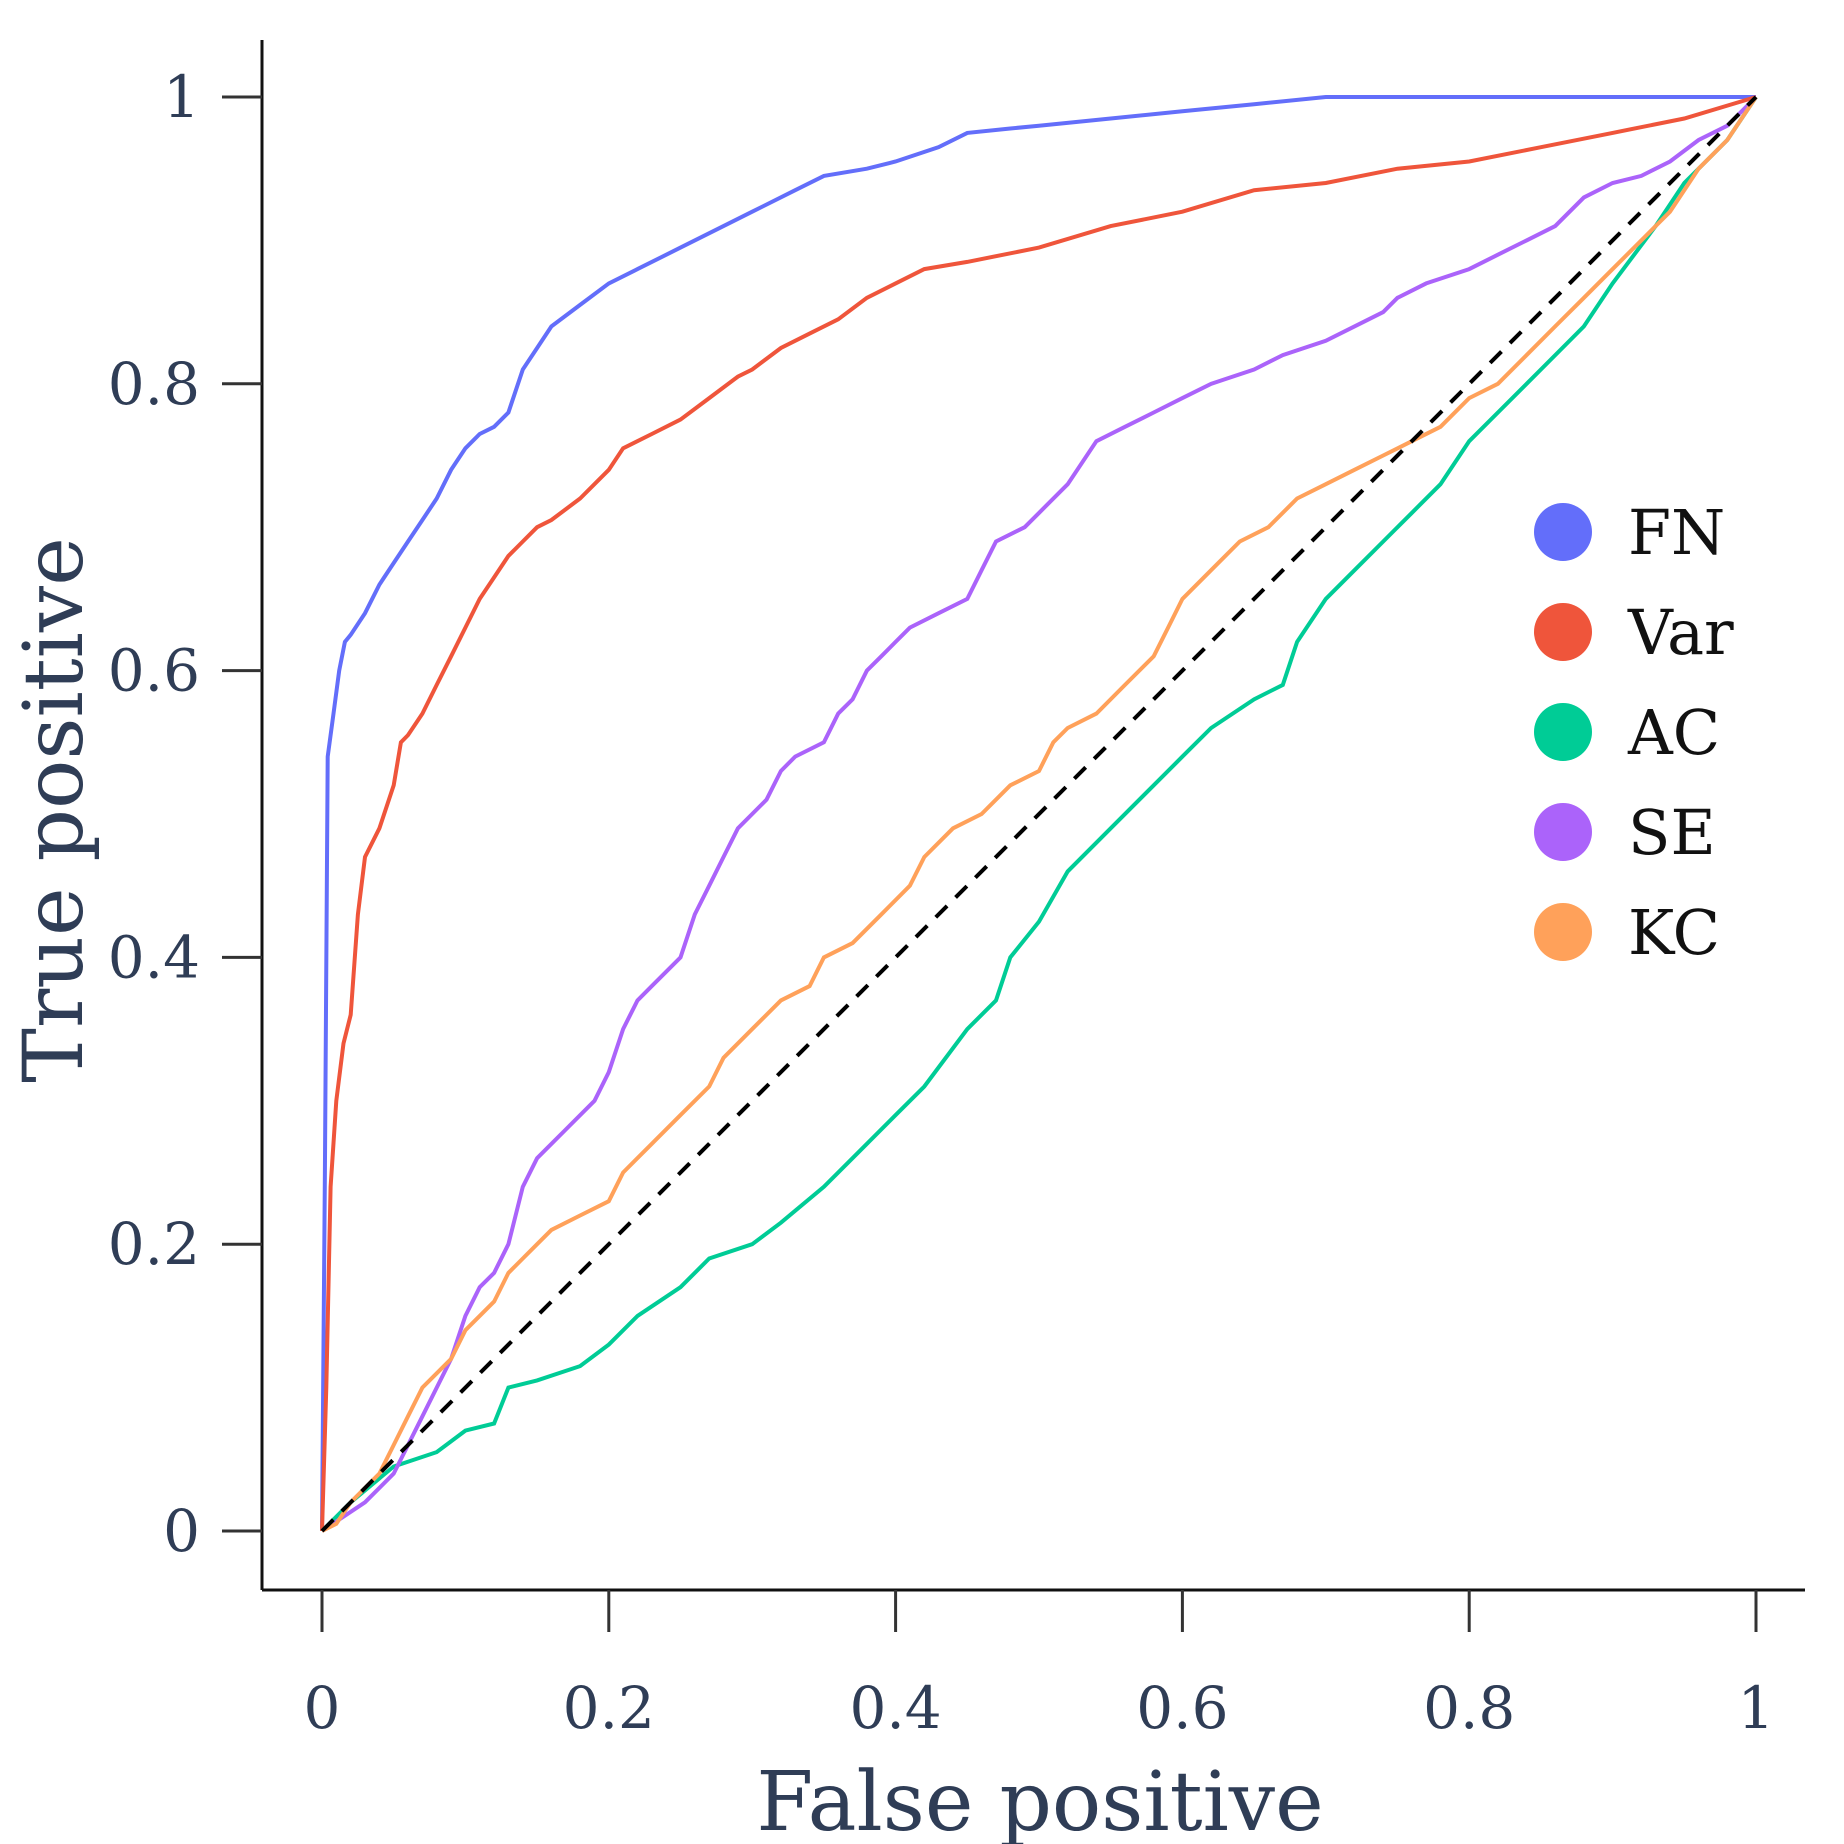 The width and height of the screenshot is (1844, 1844). I want to click on legend-marker-se, so click(1563, 832).